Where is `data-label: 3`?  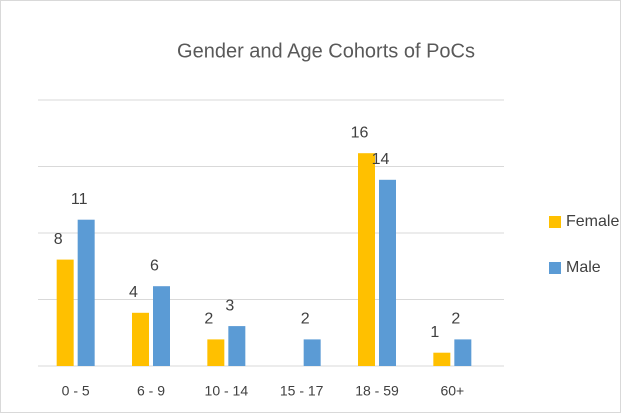 data-label: 3 is located at coordinates (229, 305).